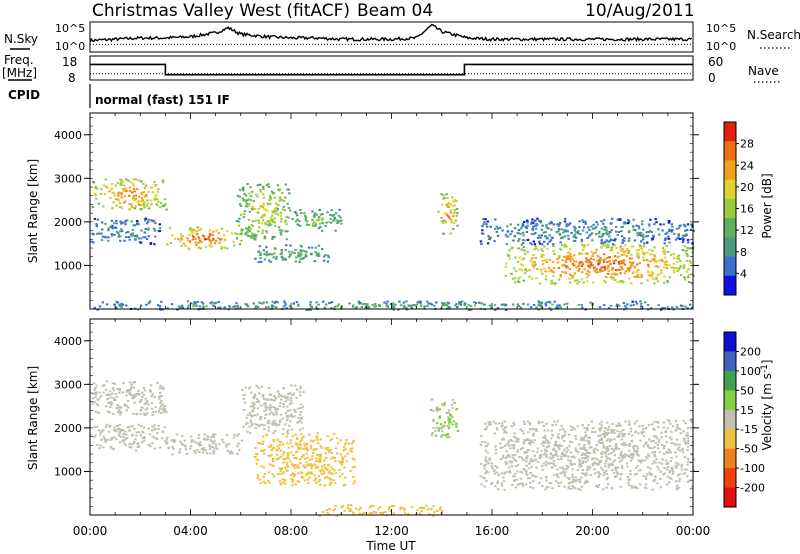 The image size is (800, 554). Describe the element at coordinates (730, 342) in the screenshot. I see `colorbar-swatch` at that location.